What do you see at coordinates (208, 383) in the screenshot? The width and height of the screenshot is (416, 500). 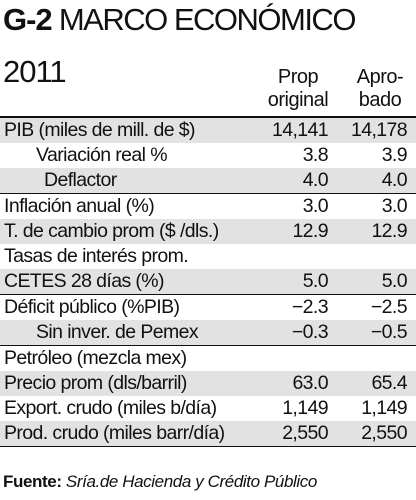 I see `table-row: Precio prom (dls/barril) 63.0 65.4` at bounding box center [208, 383].